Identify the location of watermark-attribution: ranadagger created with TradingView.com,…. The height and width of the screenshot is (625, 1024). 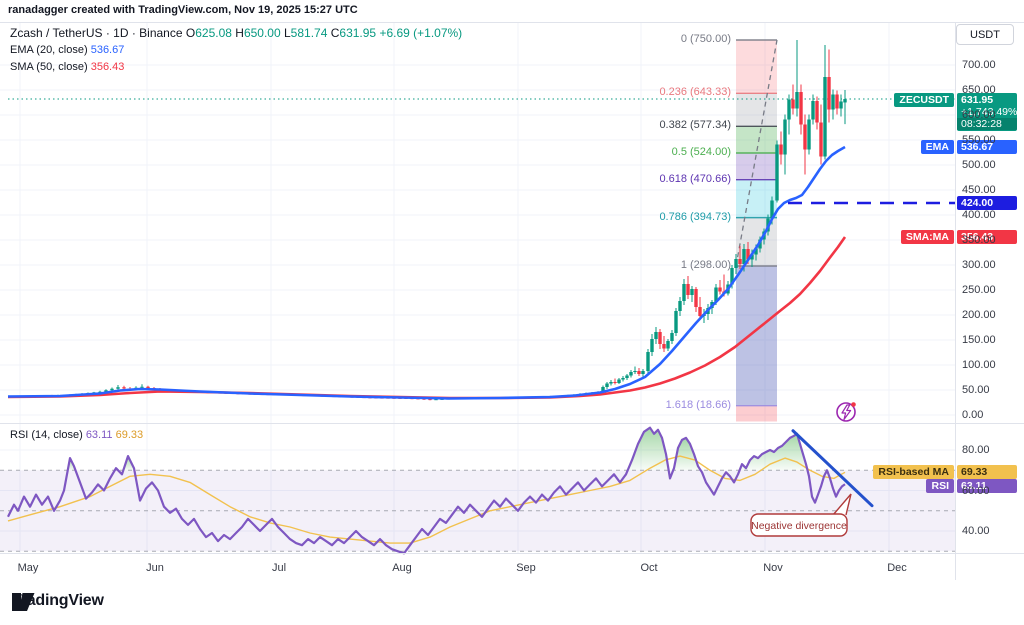
(183, 10).